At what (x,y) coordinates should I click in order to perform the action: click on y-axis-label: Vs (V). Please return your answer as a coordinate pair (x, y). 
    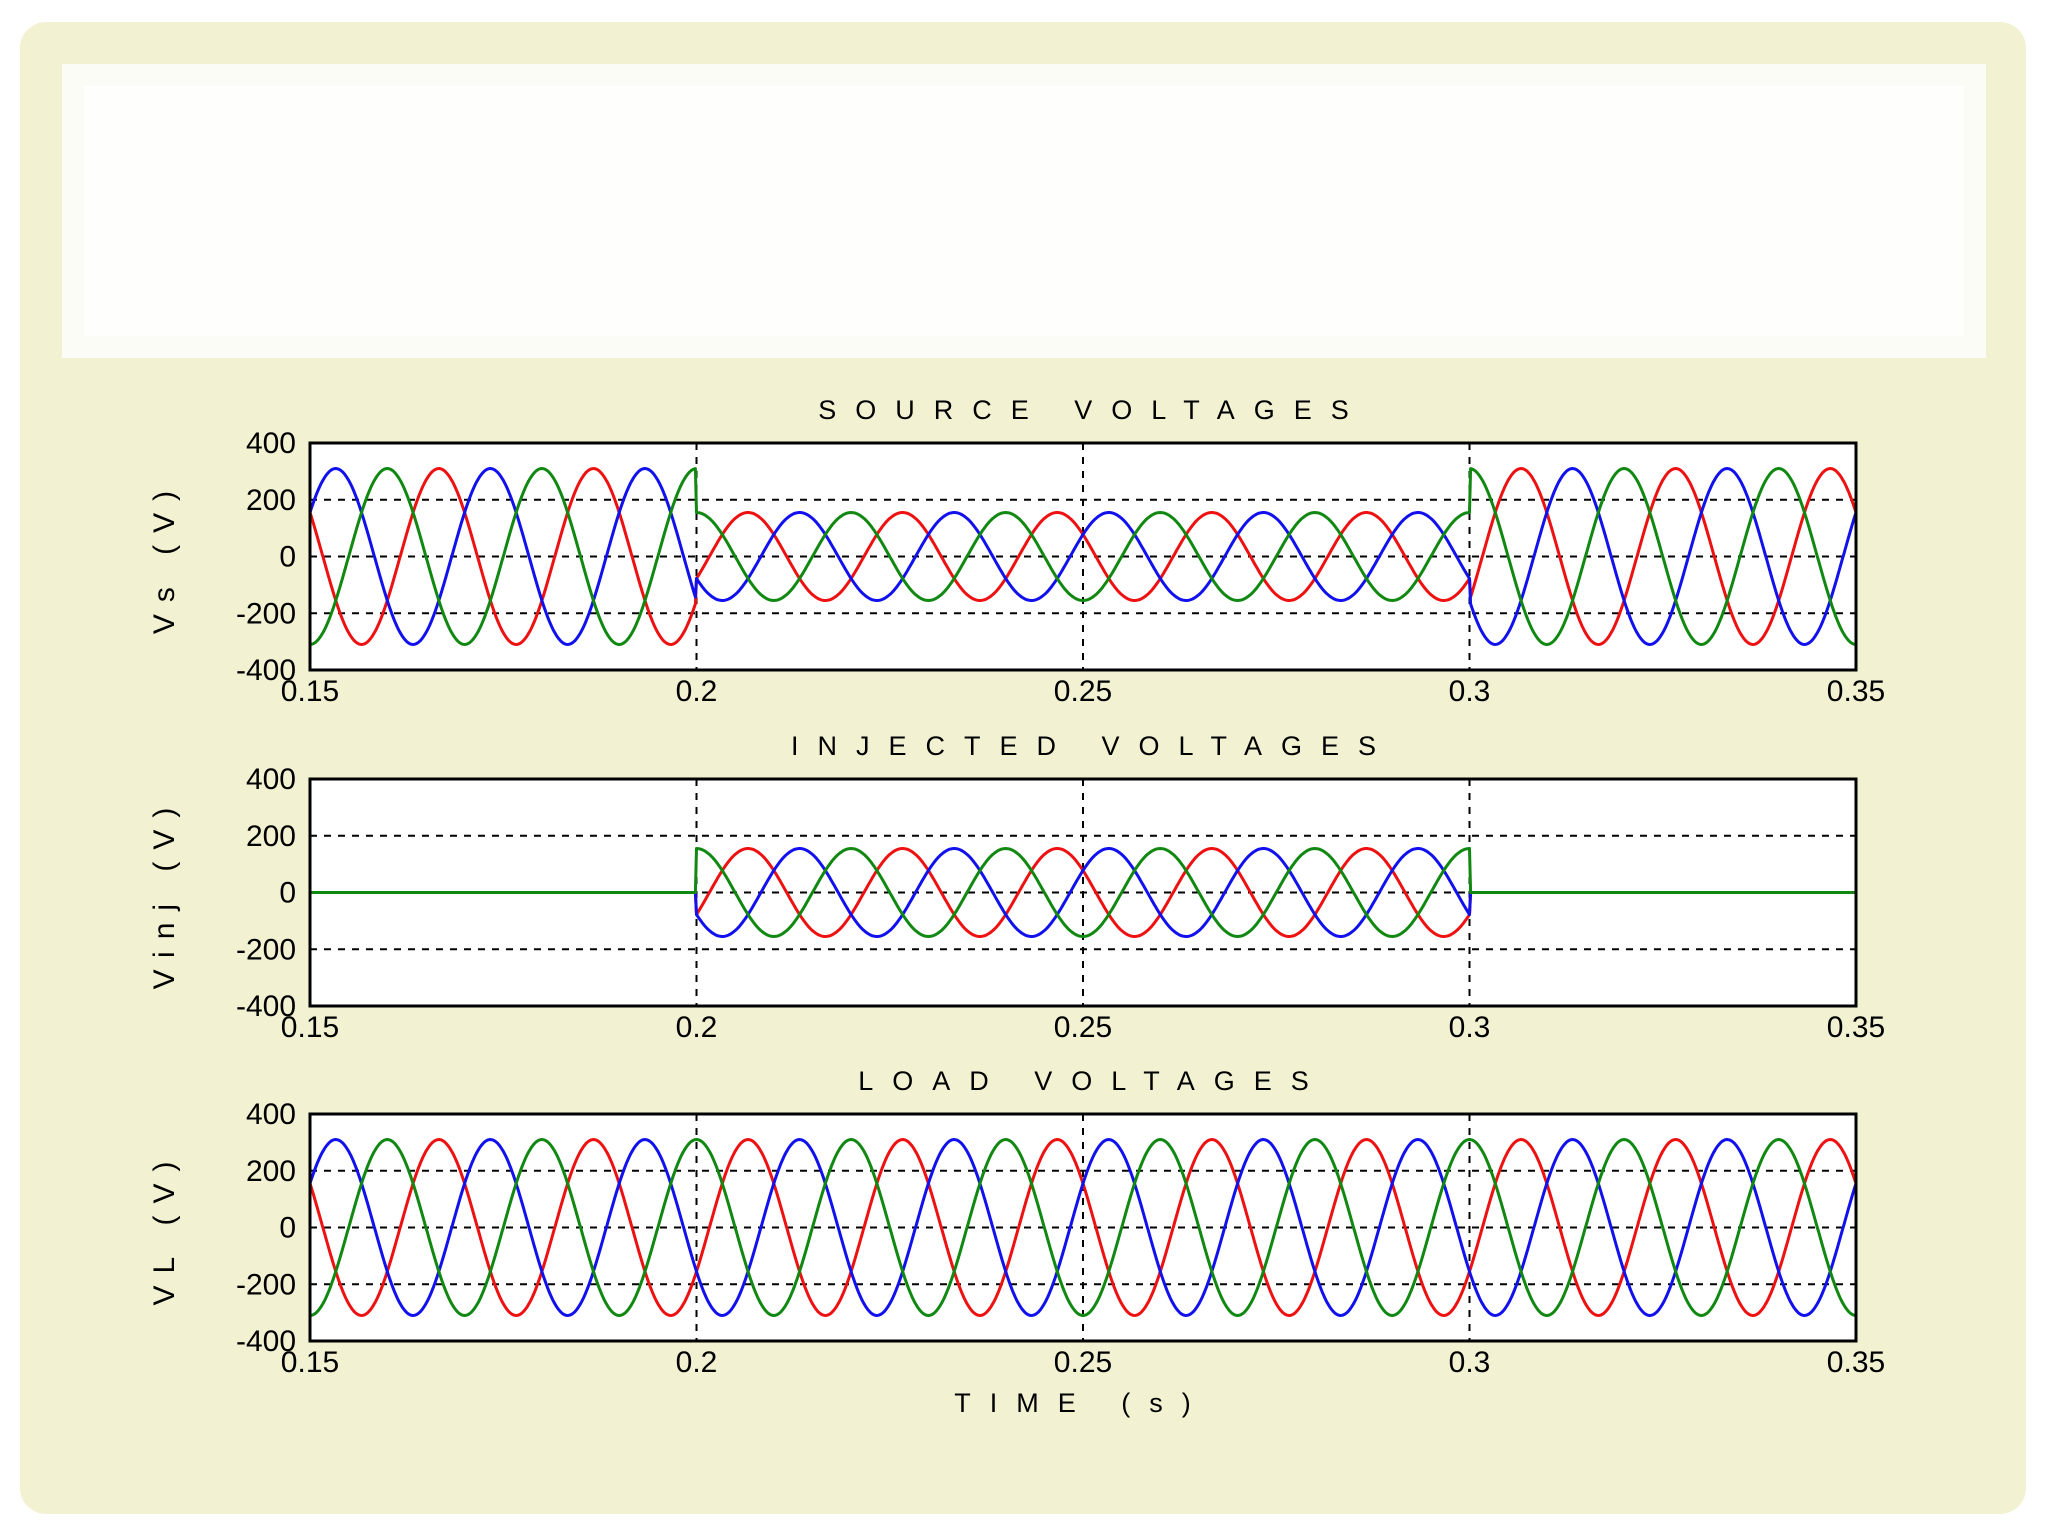
    Looking at the image, I should click on (164, 556).